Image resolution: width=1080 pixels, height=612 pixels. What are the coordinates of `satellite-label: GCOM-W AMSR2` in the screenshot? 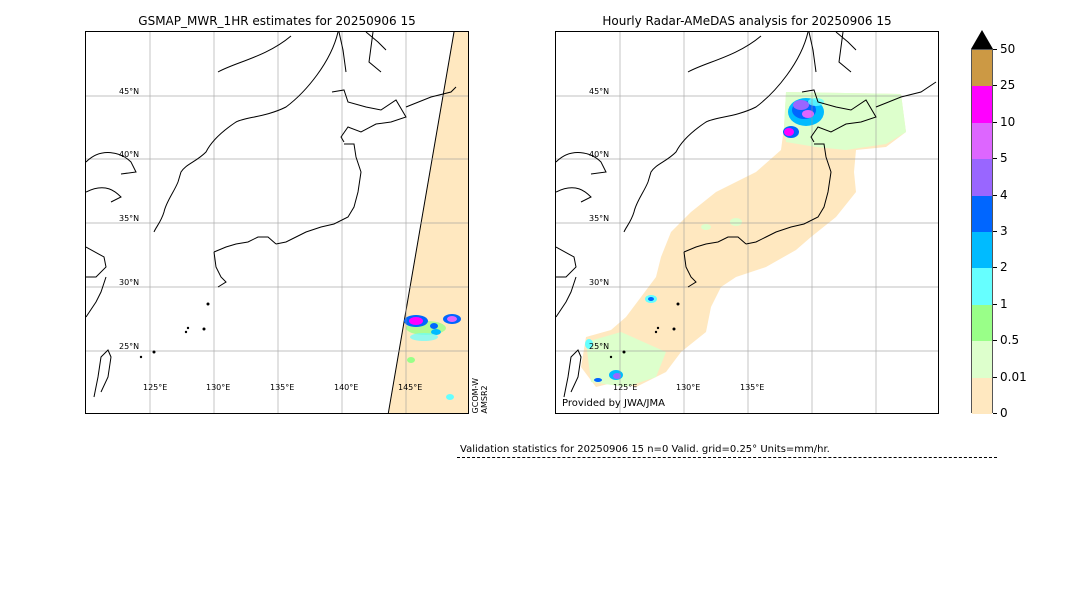 It's located at (480, 395).